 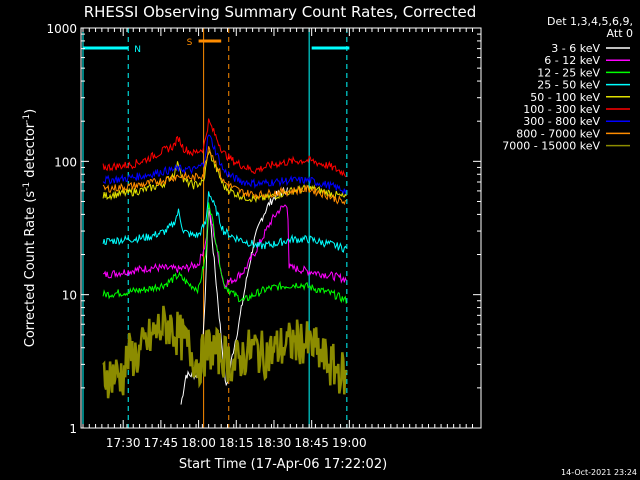 I want to click on x-tick-label-18-30: 18:30, so click(x=274, y=443).